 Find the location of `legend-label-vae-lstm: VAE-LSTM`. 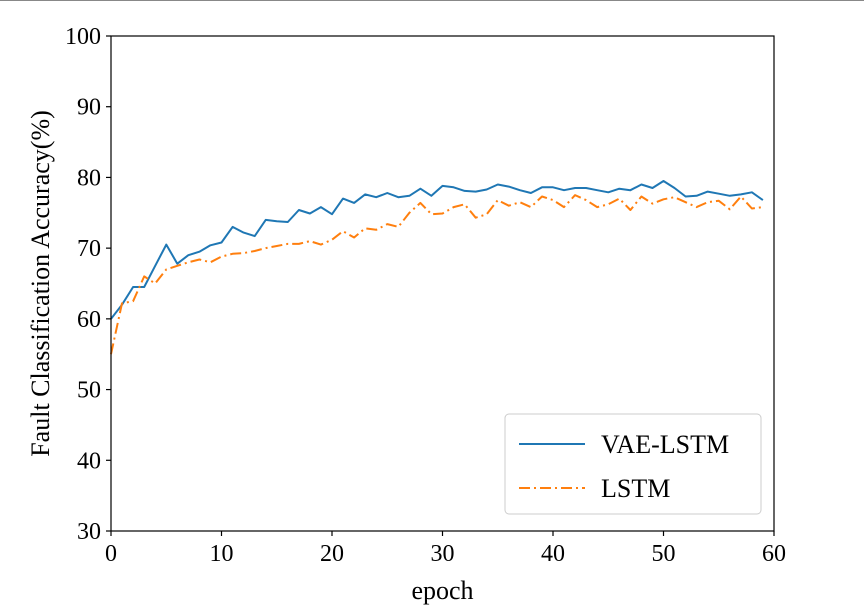

legend-label-vae-lstm: VAE-LSTM is located at coordinates (665, 444).